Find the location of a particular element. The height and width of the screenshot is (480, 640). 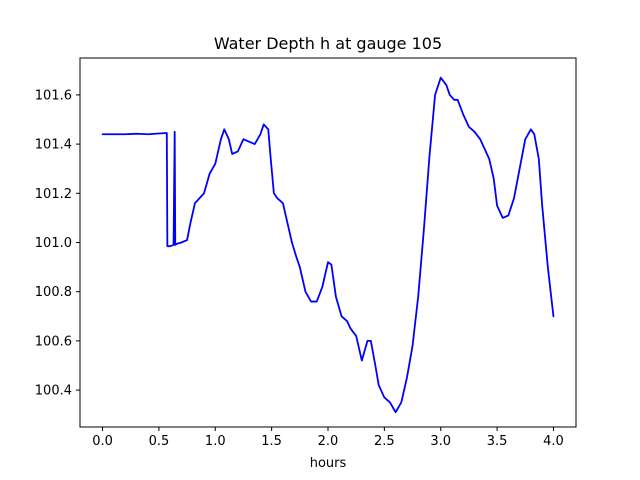

x-tick-label: 1.0 is located at coordinates (215, 441).